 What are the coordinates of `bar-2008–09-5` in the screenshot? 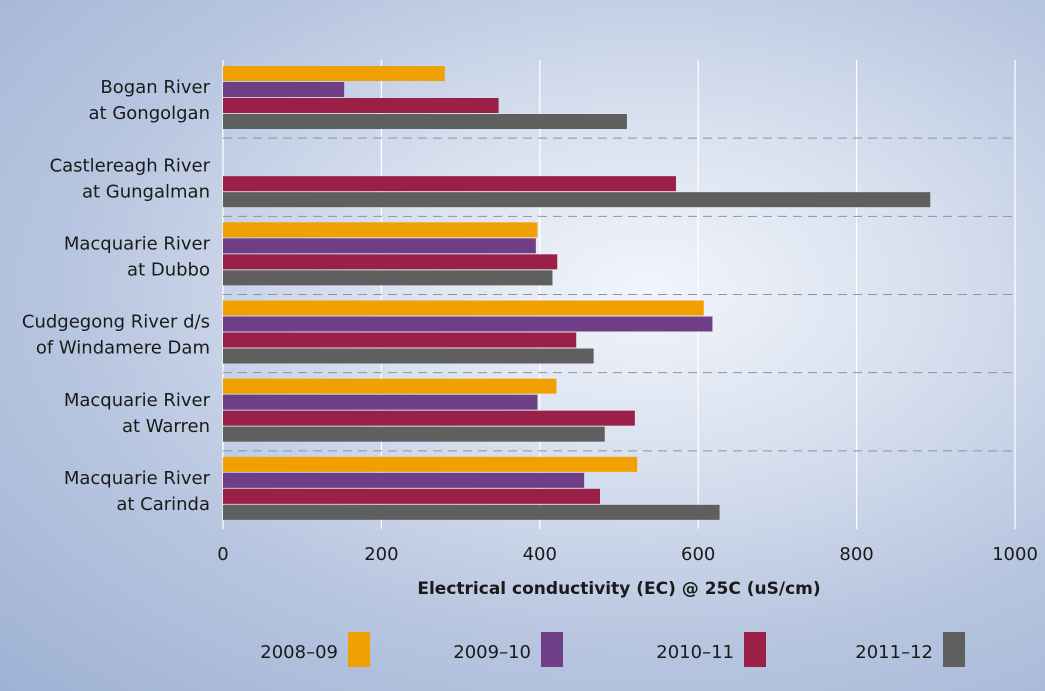 It's located at (430, 464).